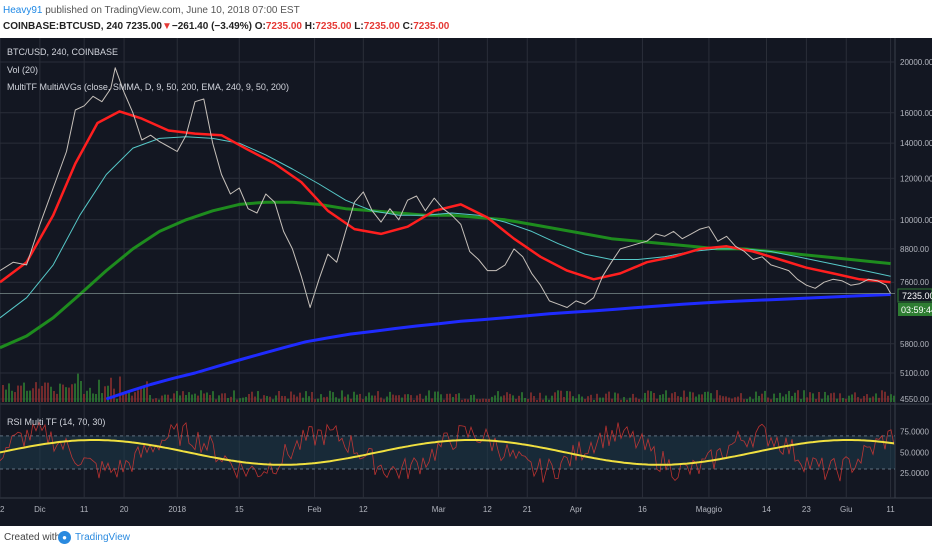 The height and width of the screenshot is (550, 932). What do you see at coordinates (527, 509) in the screenshot?
I see `time-tick-label: 21` at bounding box center [527, 509].